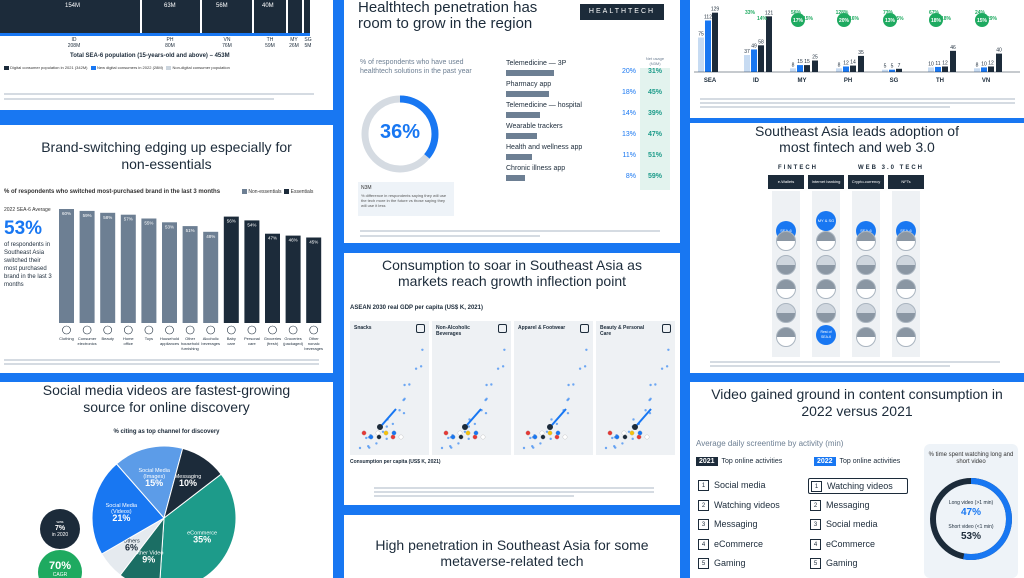 The height and width of the screenshot is (578, 1024). Describe the element at coordinates (268, 6) in the screenshot. I see `pop-bar-value: 40M` at that location.